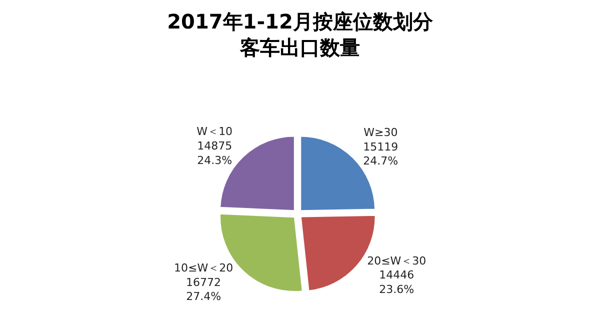  Describe the element at coordinates (204, 268) in the screenshot. I see `slice-label: 10≤W＜20` at that location.